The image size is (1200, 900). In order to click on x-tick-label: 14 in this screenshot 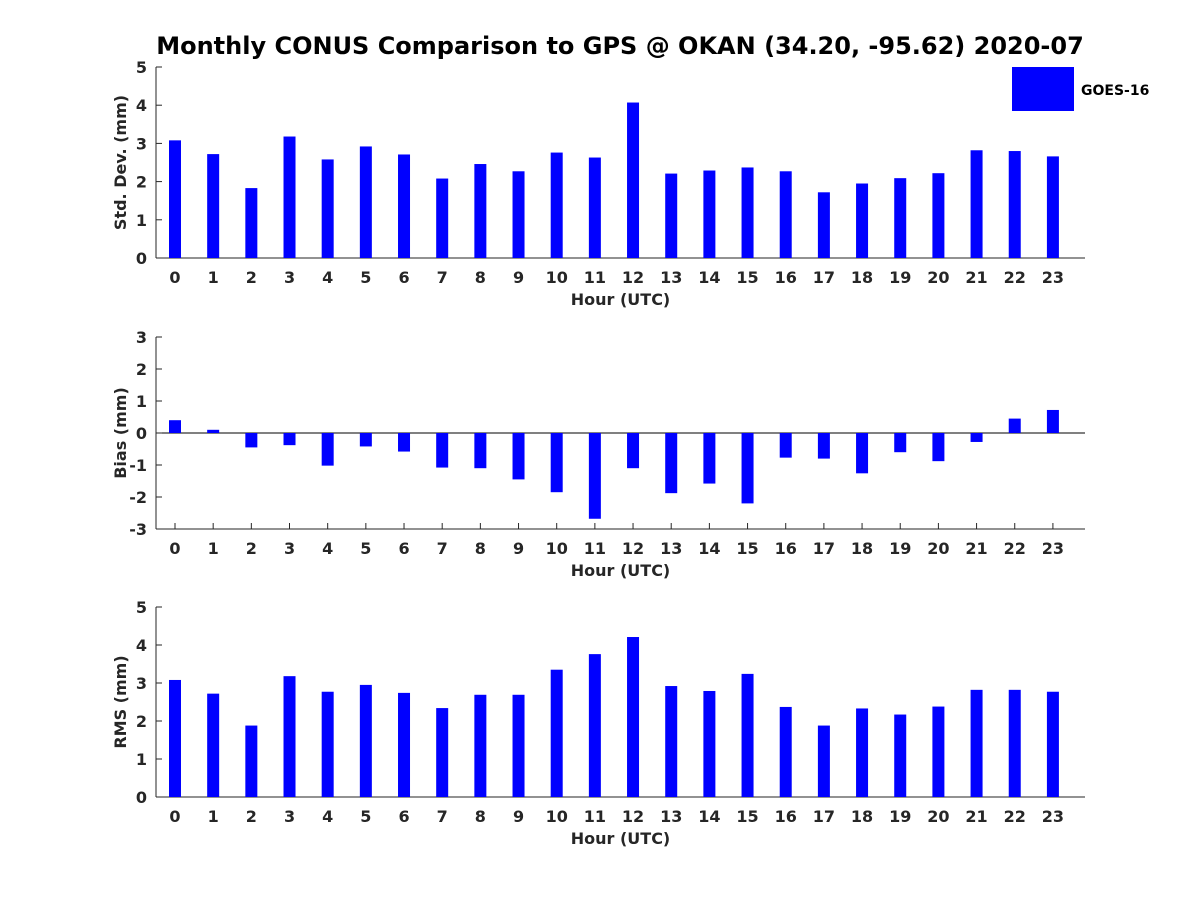, I will do `click(709, 548)`.